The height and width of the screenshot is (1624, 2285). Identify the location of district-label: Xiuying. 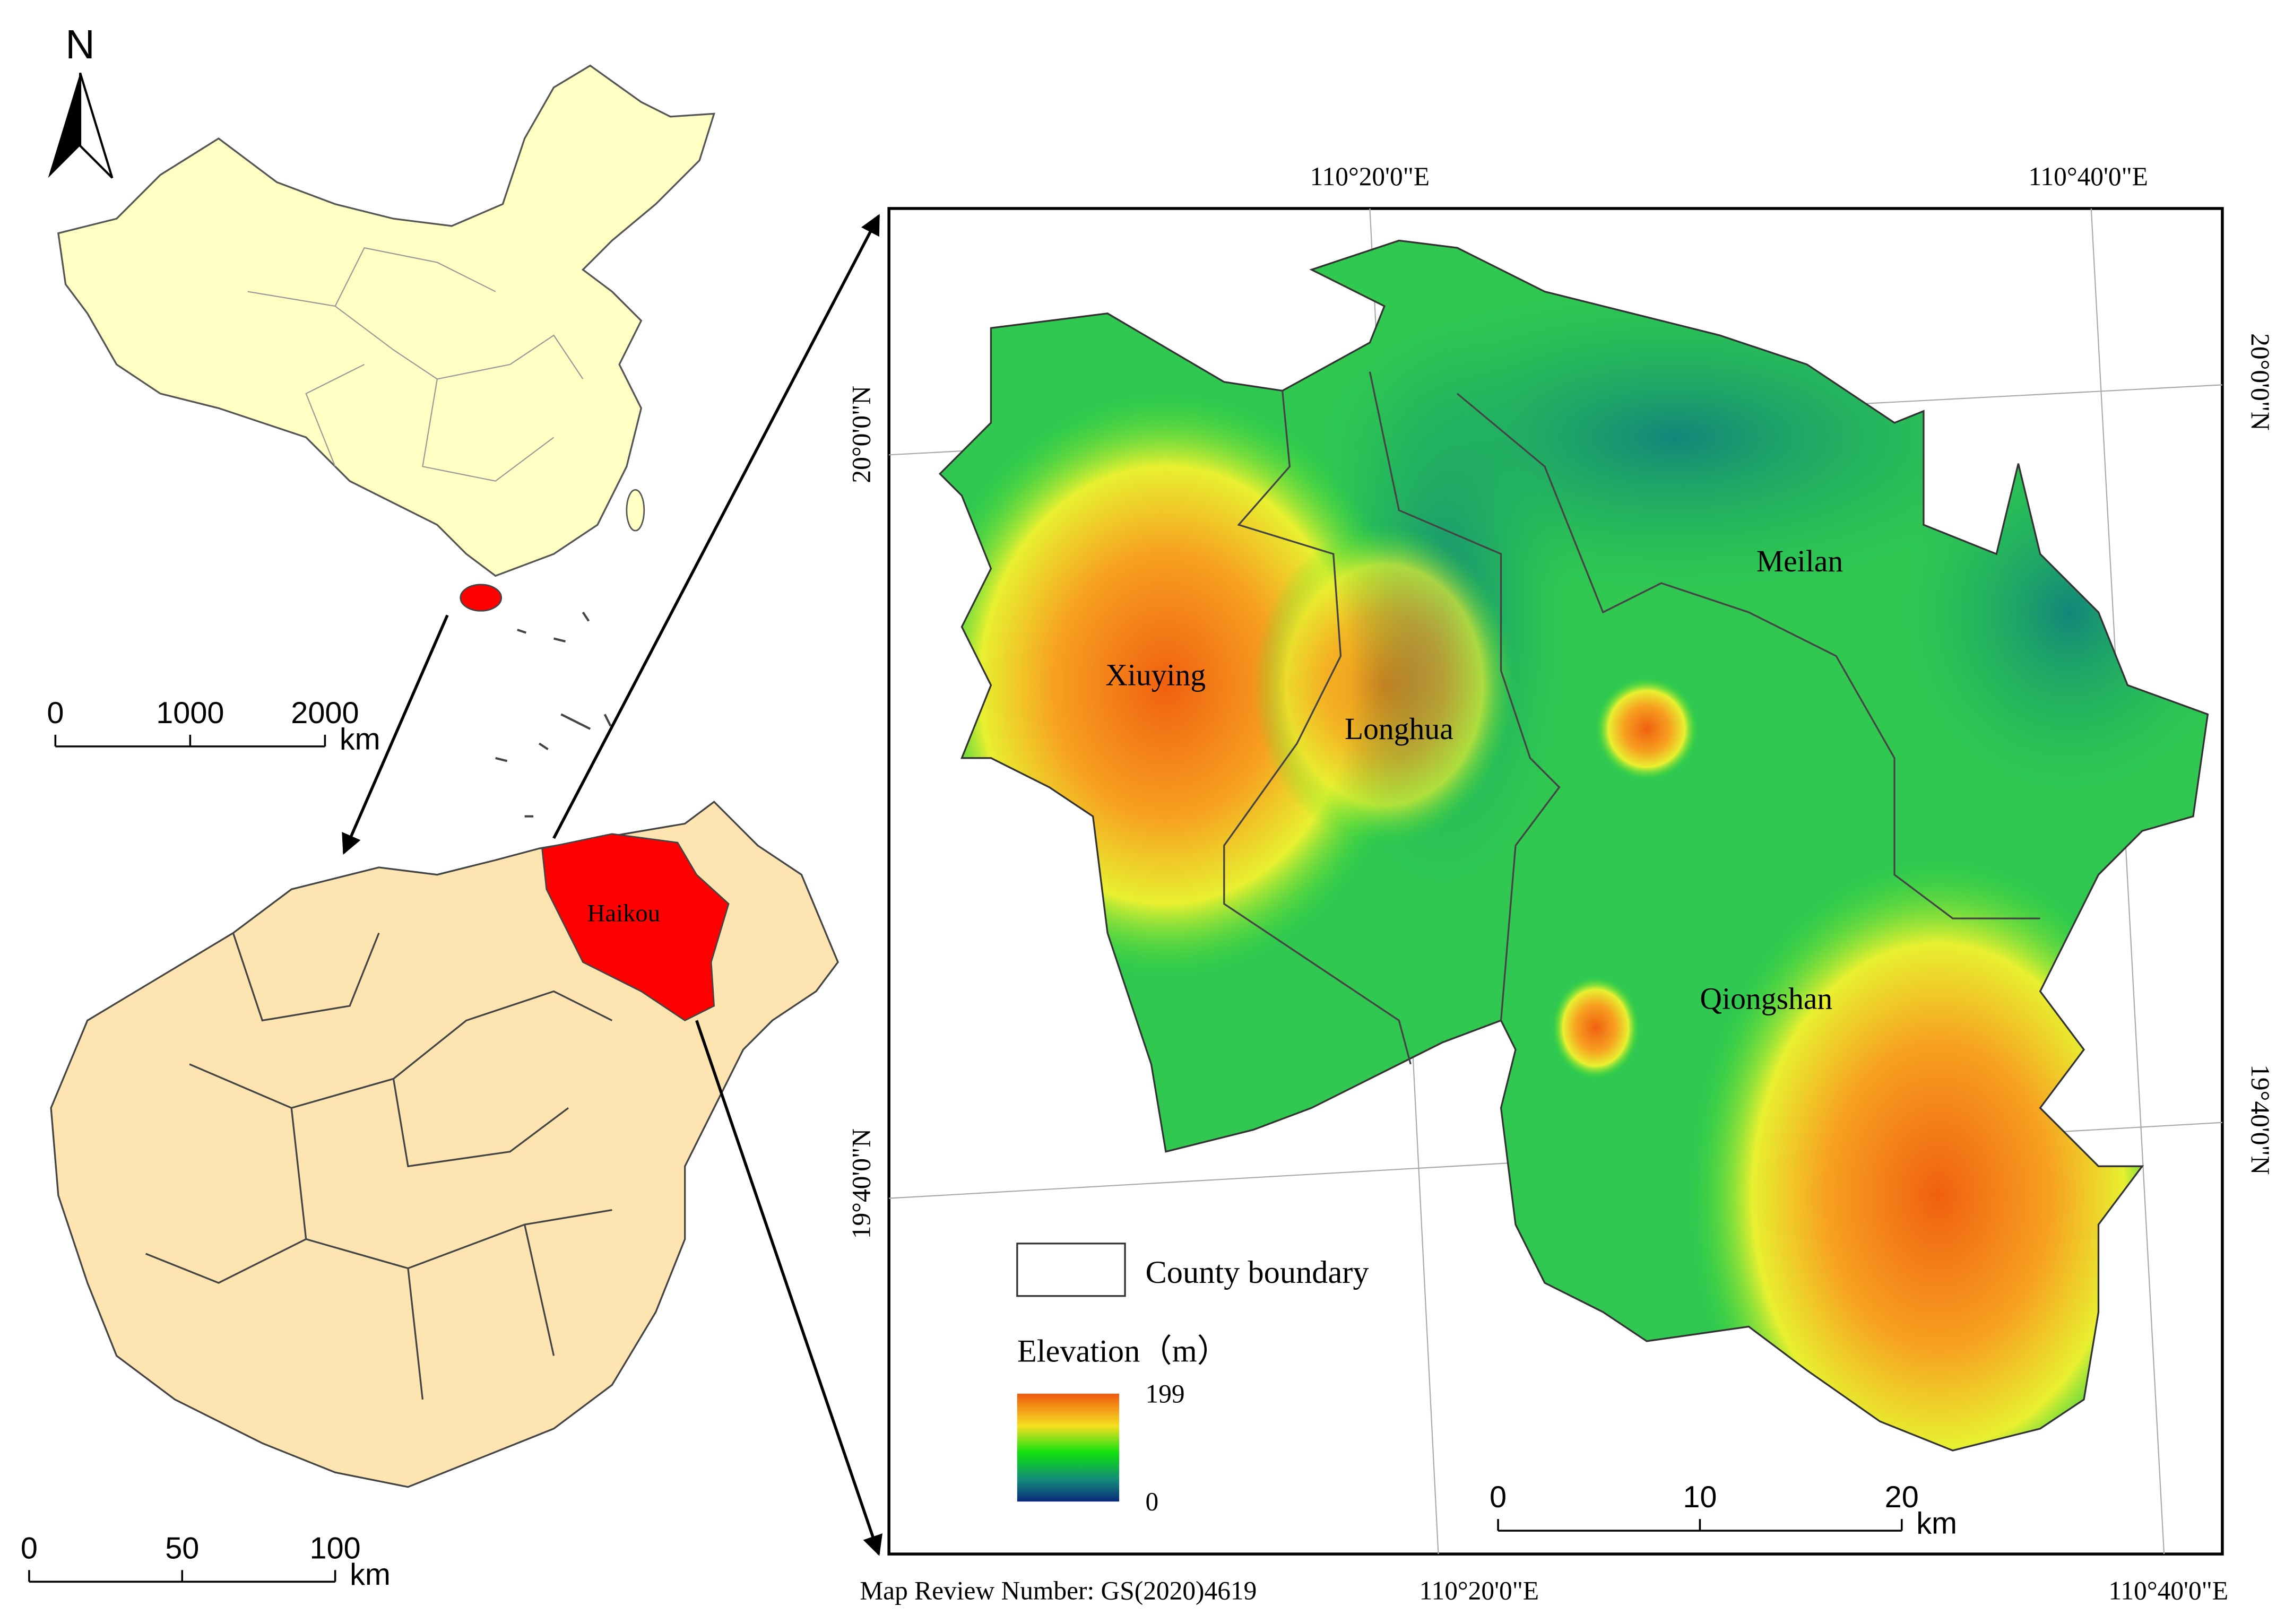
(1155, 675).